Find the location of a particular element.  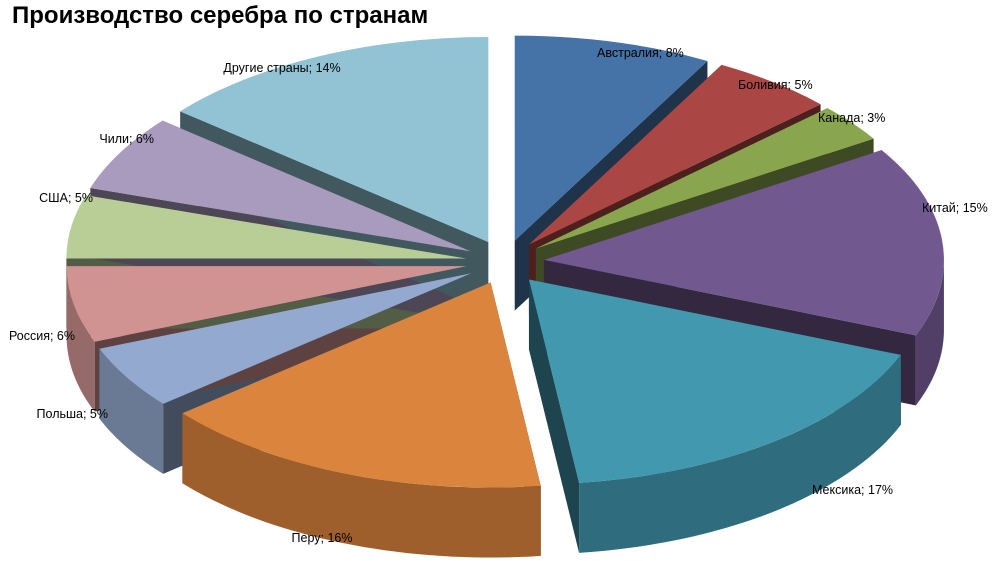

chart-title: Производство серебра по странам is located at coordinates (220, 15).